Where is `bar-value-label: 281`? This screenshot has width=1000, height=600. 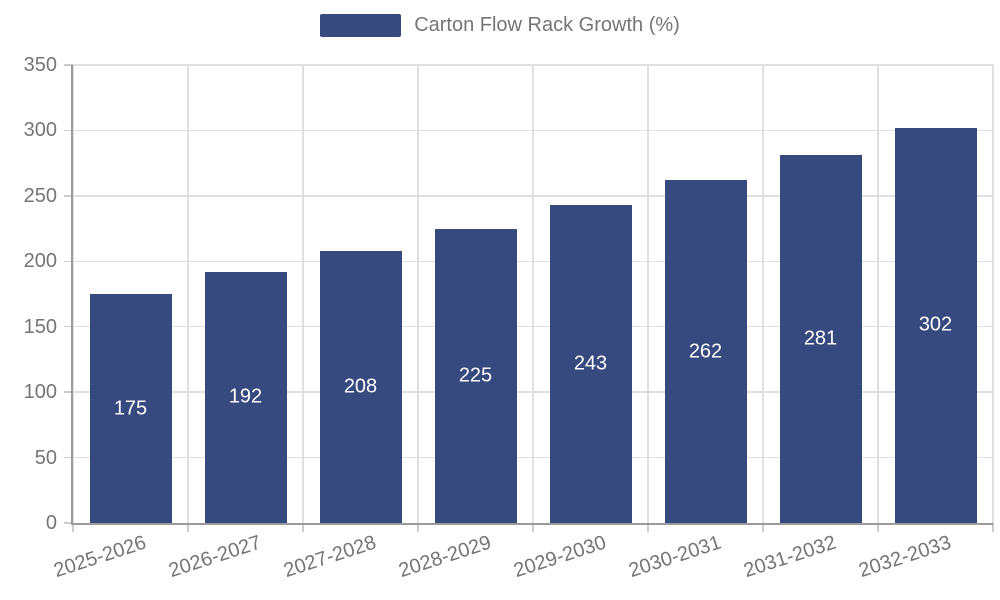 bar-value-label: 281 is located at coordinates (820, 338).